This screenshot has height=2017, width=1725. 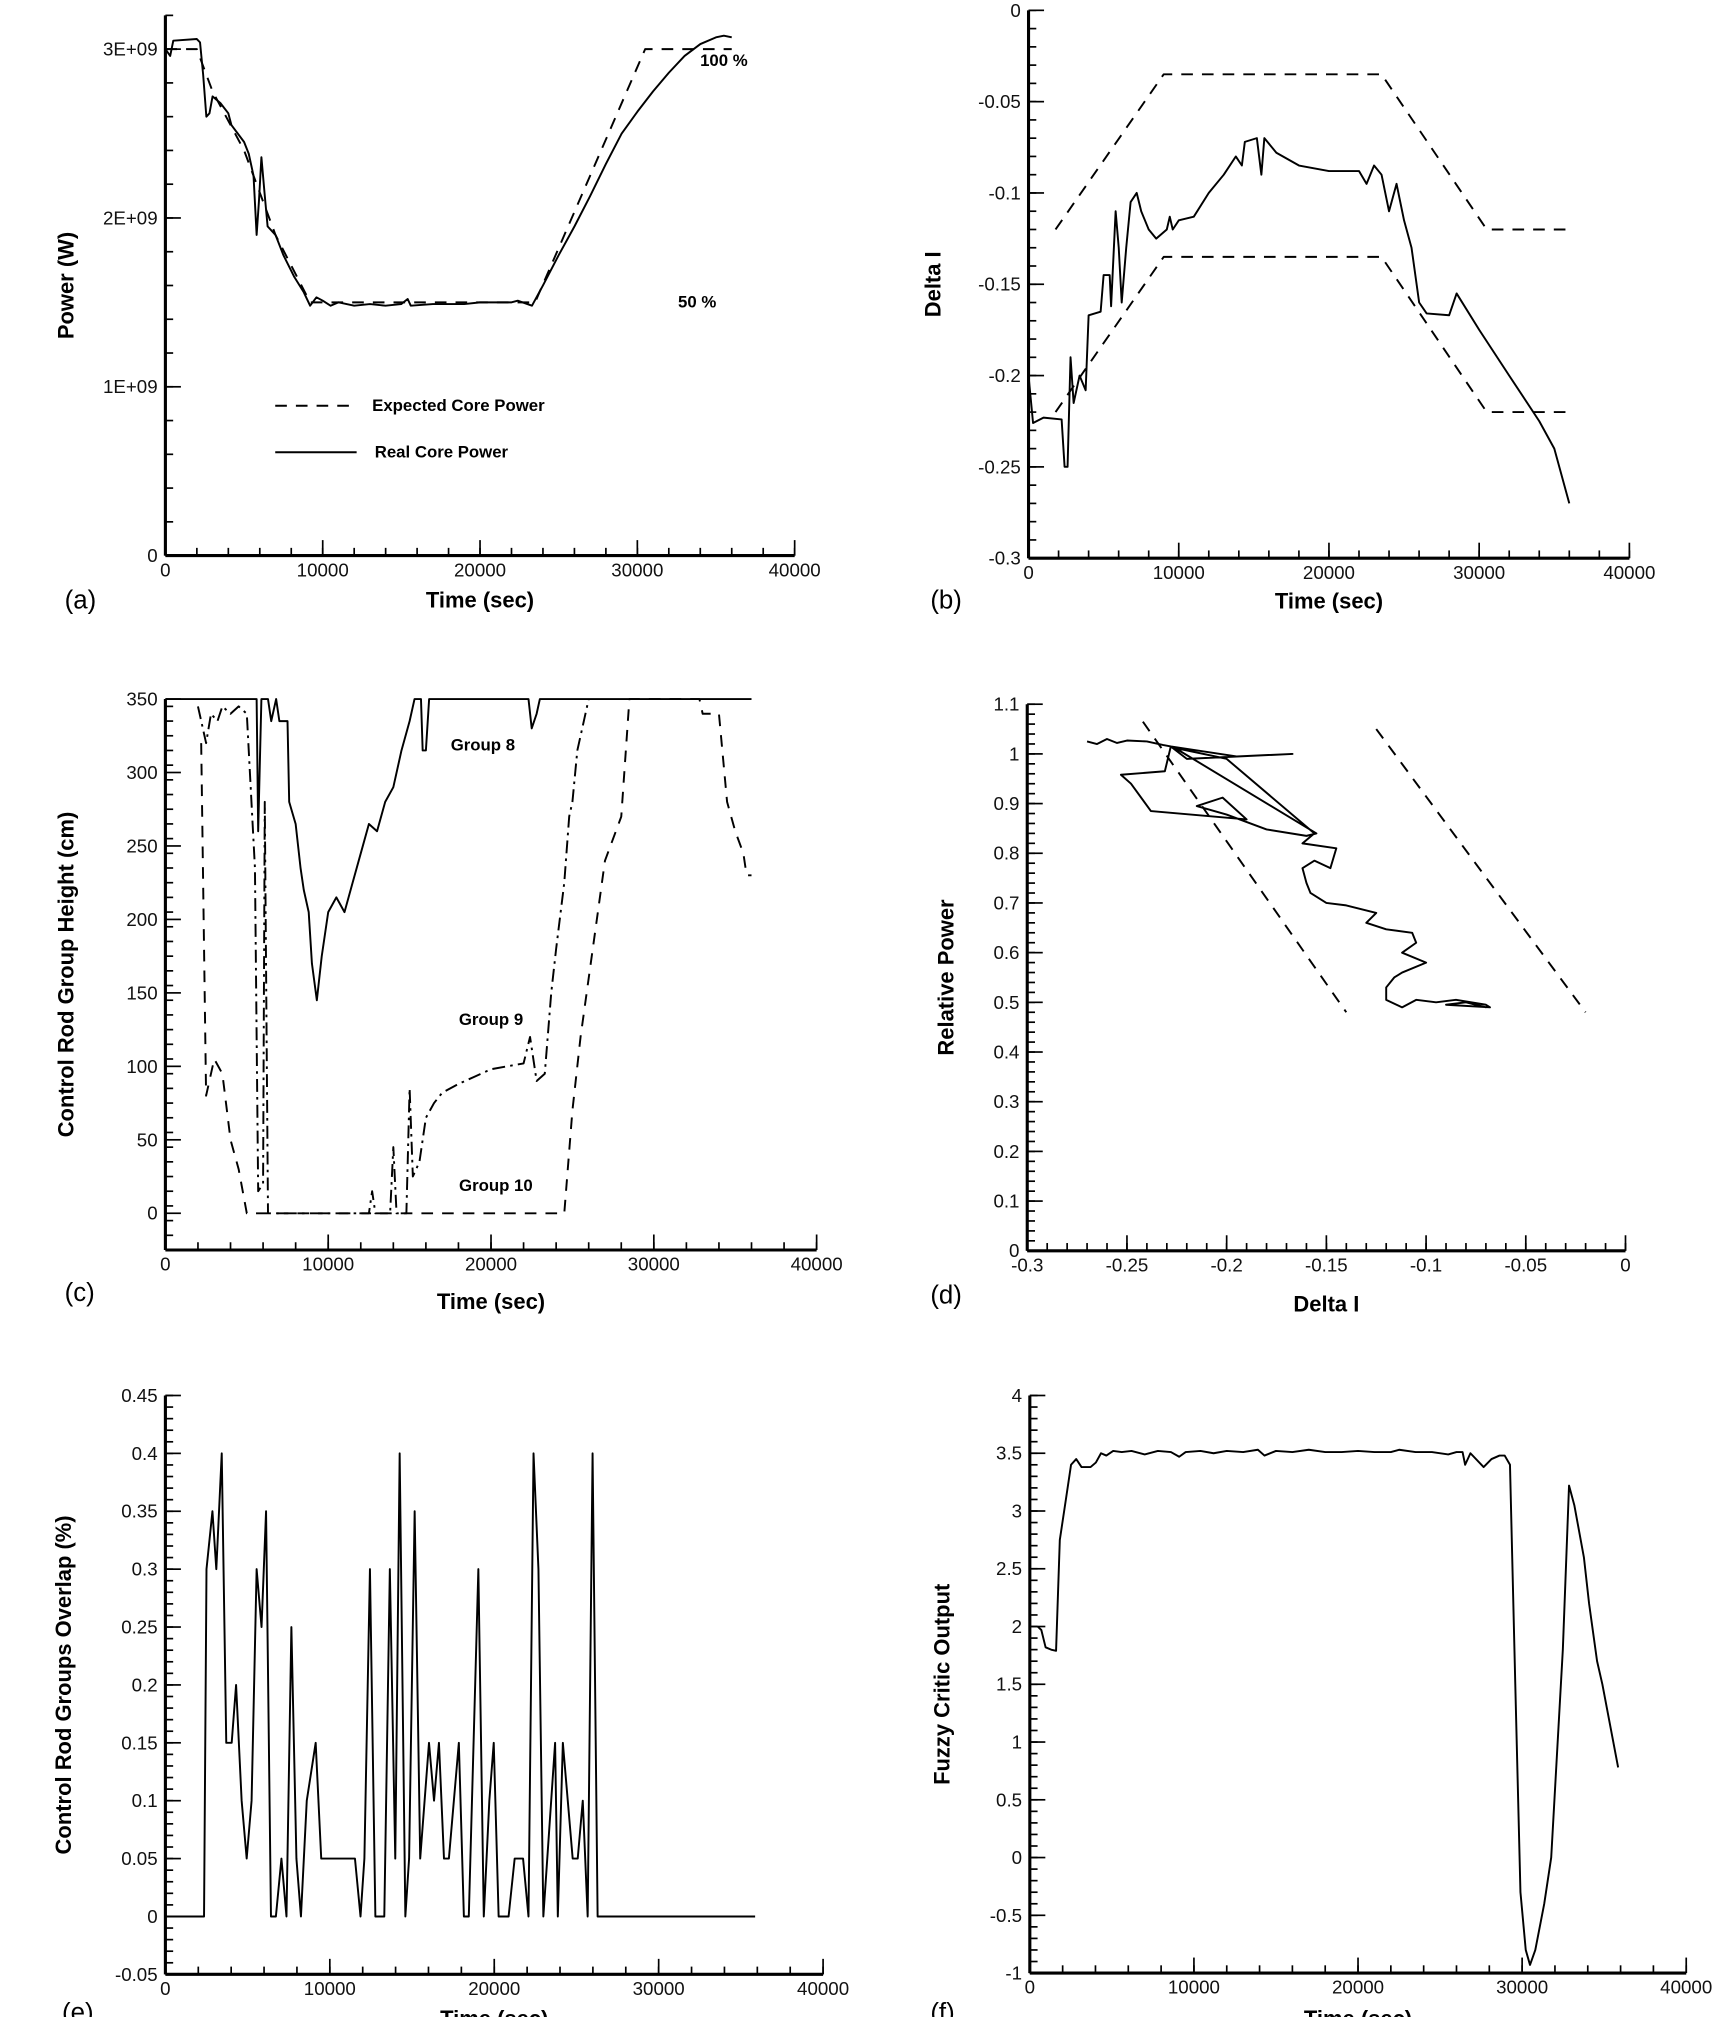 I want to click on legend-label: Real Core Power, so click(x=442, y=451).